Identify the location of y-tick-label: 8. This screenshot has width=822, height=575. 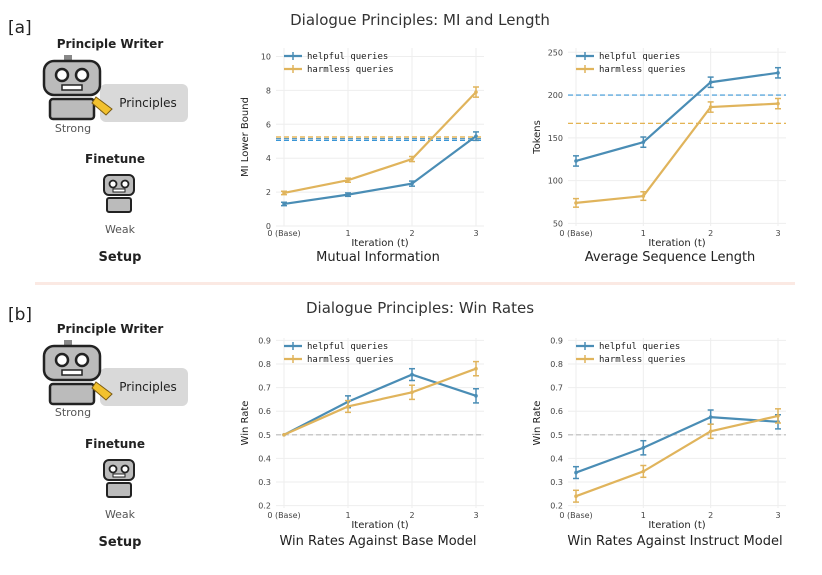
(268, 90).